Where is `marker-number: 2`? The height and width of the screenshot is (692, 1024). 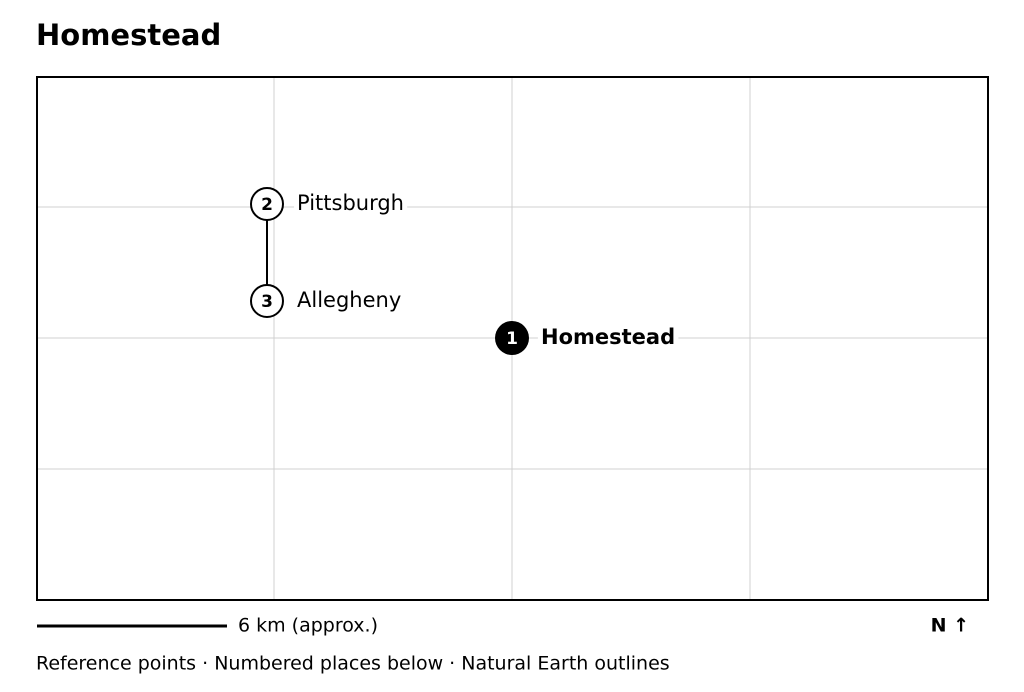 marker-number: 2 is located at coordinates (267, 205).